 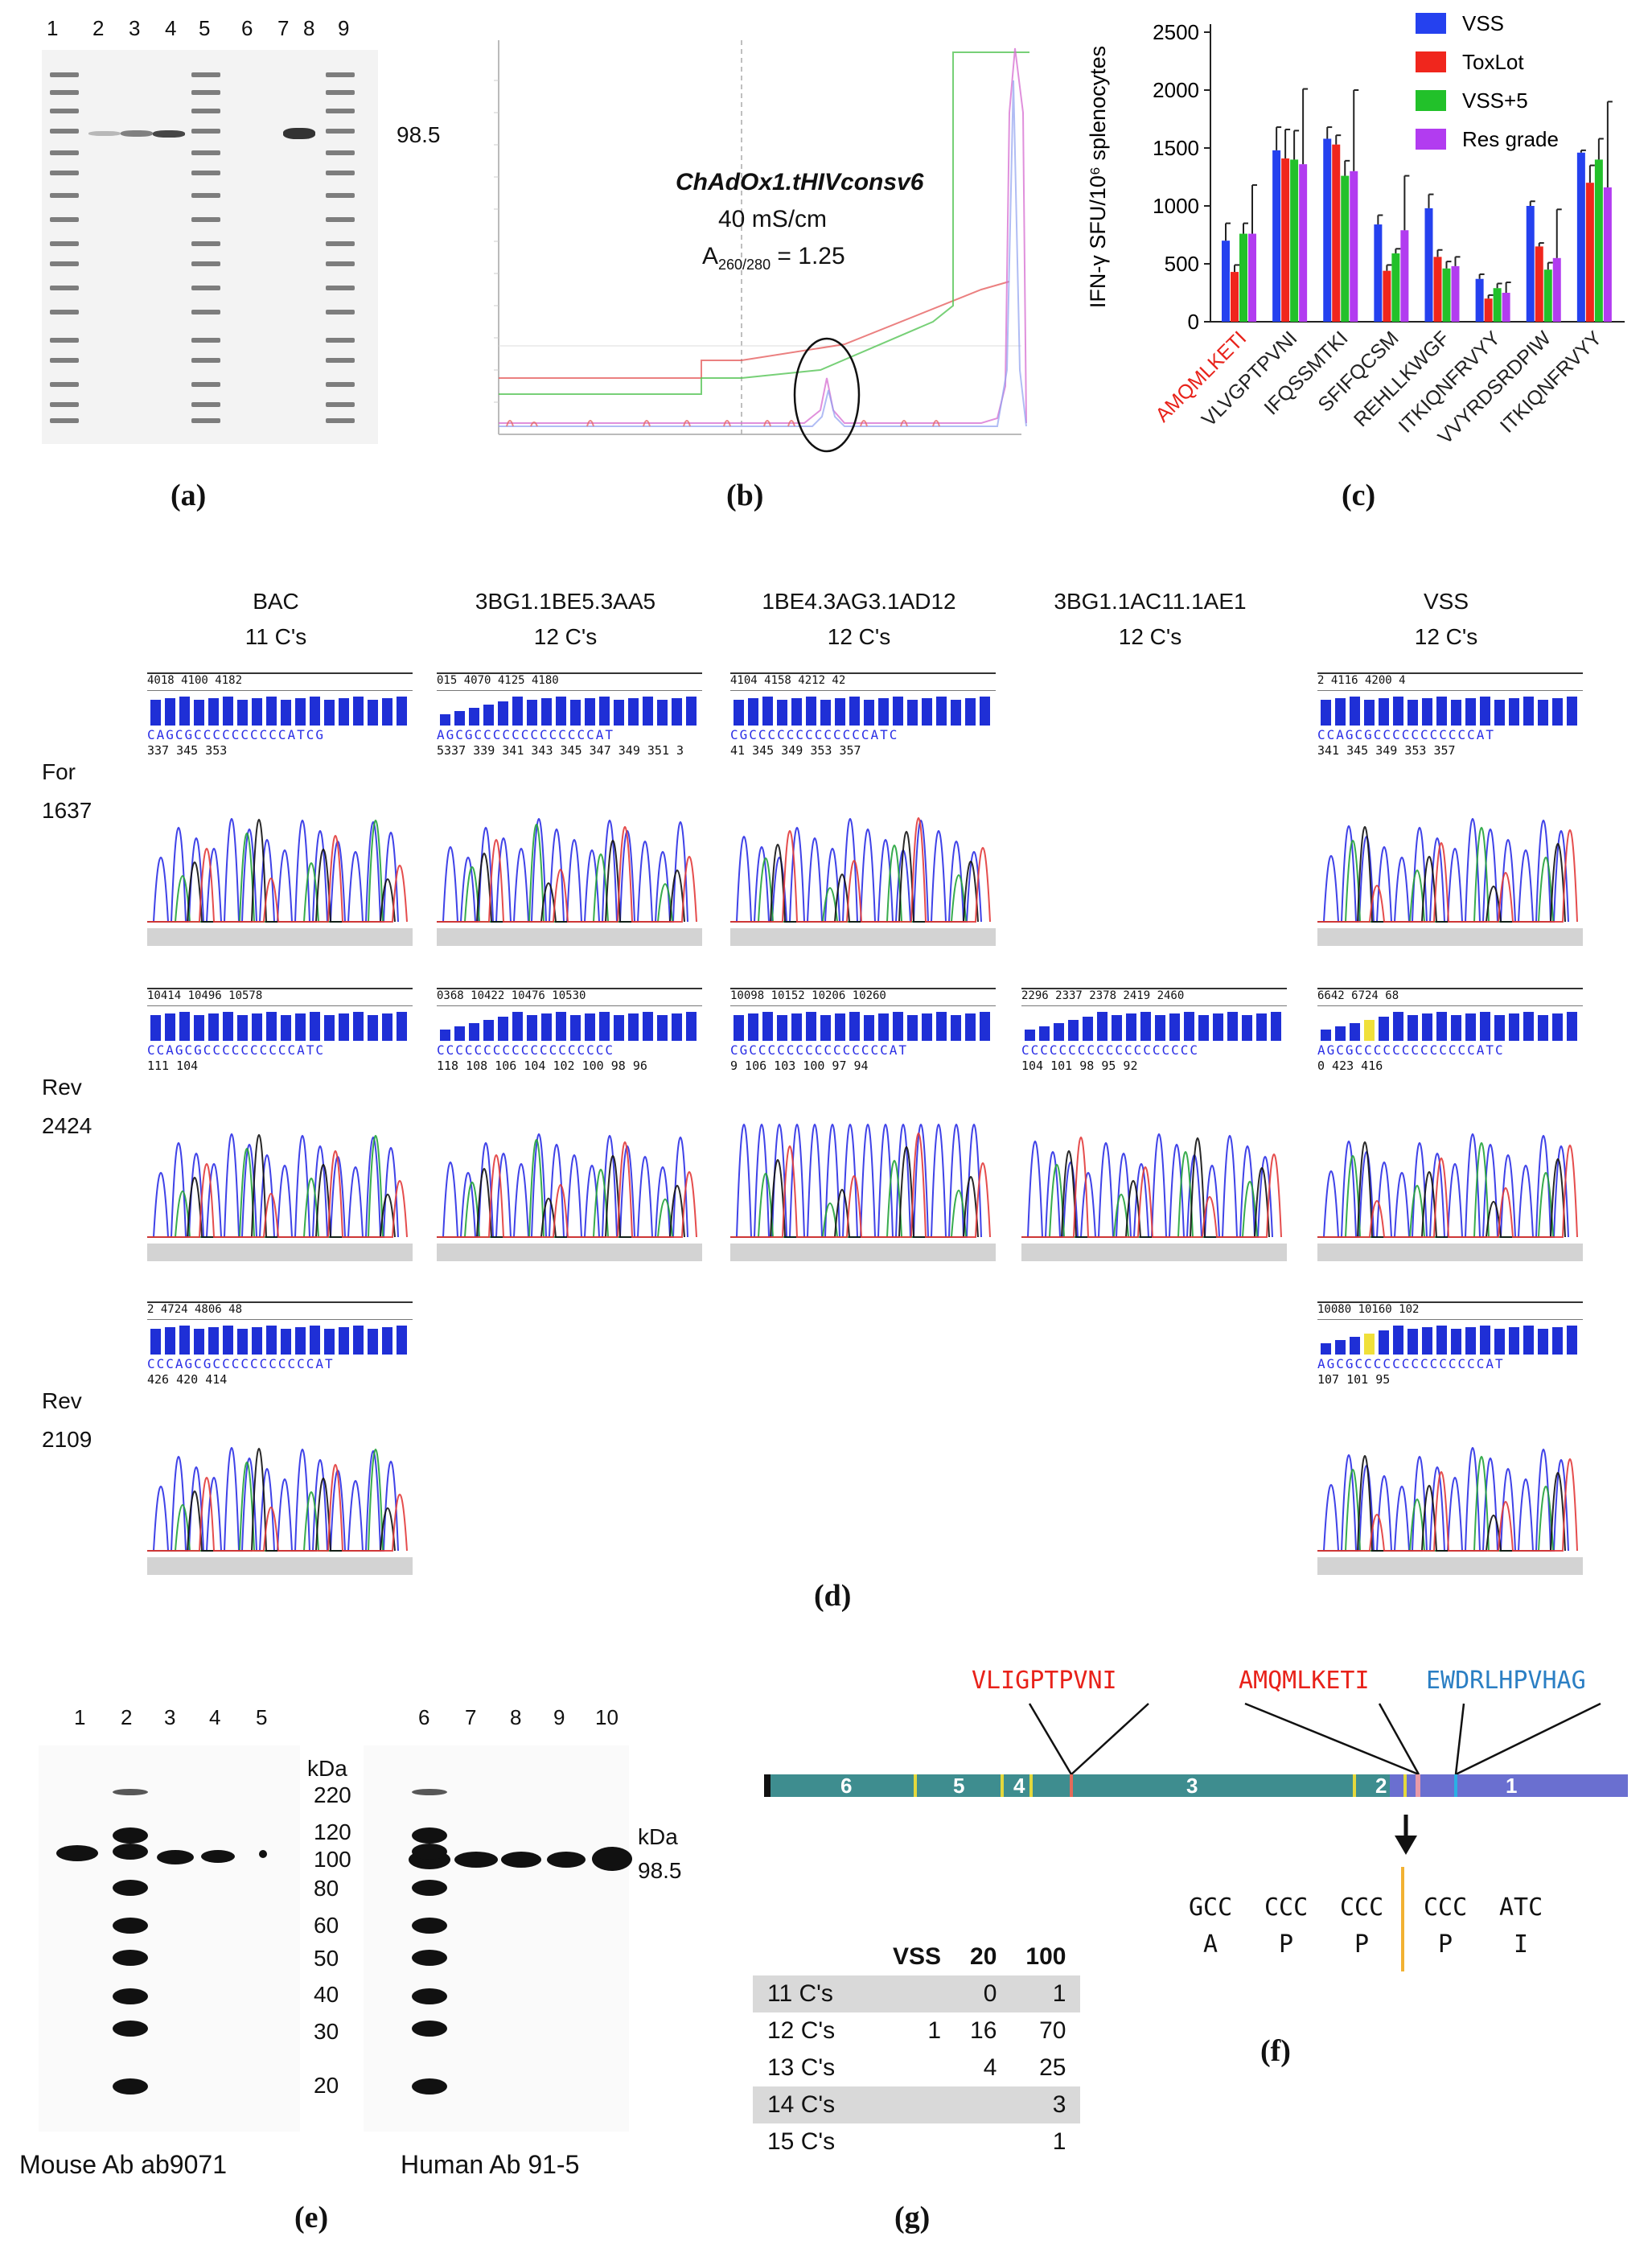 I want to click on mw-marker-label: 30, so click(x=326, y=2032).